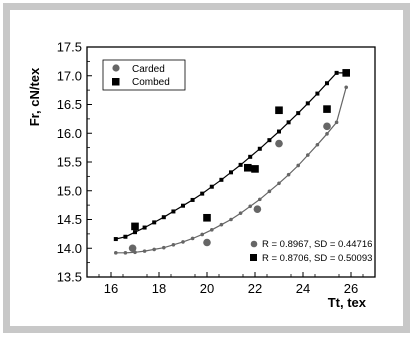  I want to click on legend: Carded Combed, so click(144, 75).